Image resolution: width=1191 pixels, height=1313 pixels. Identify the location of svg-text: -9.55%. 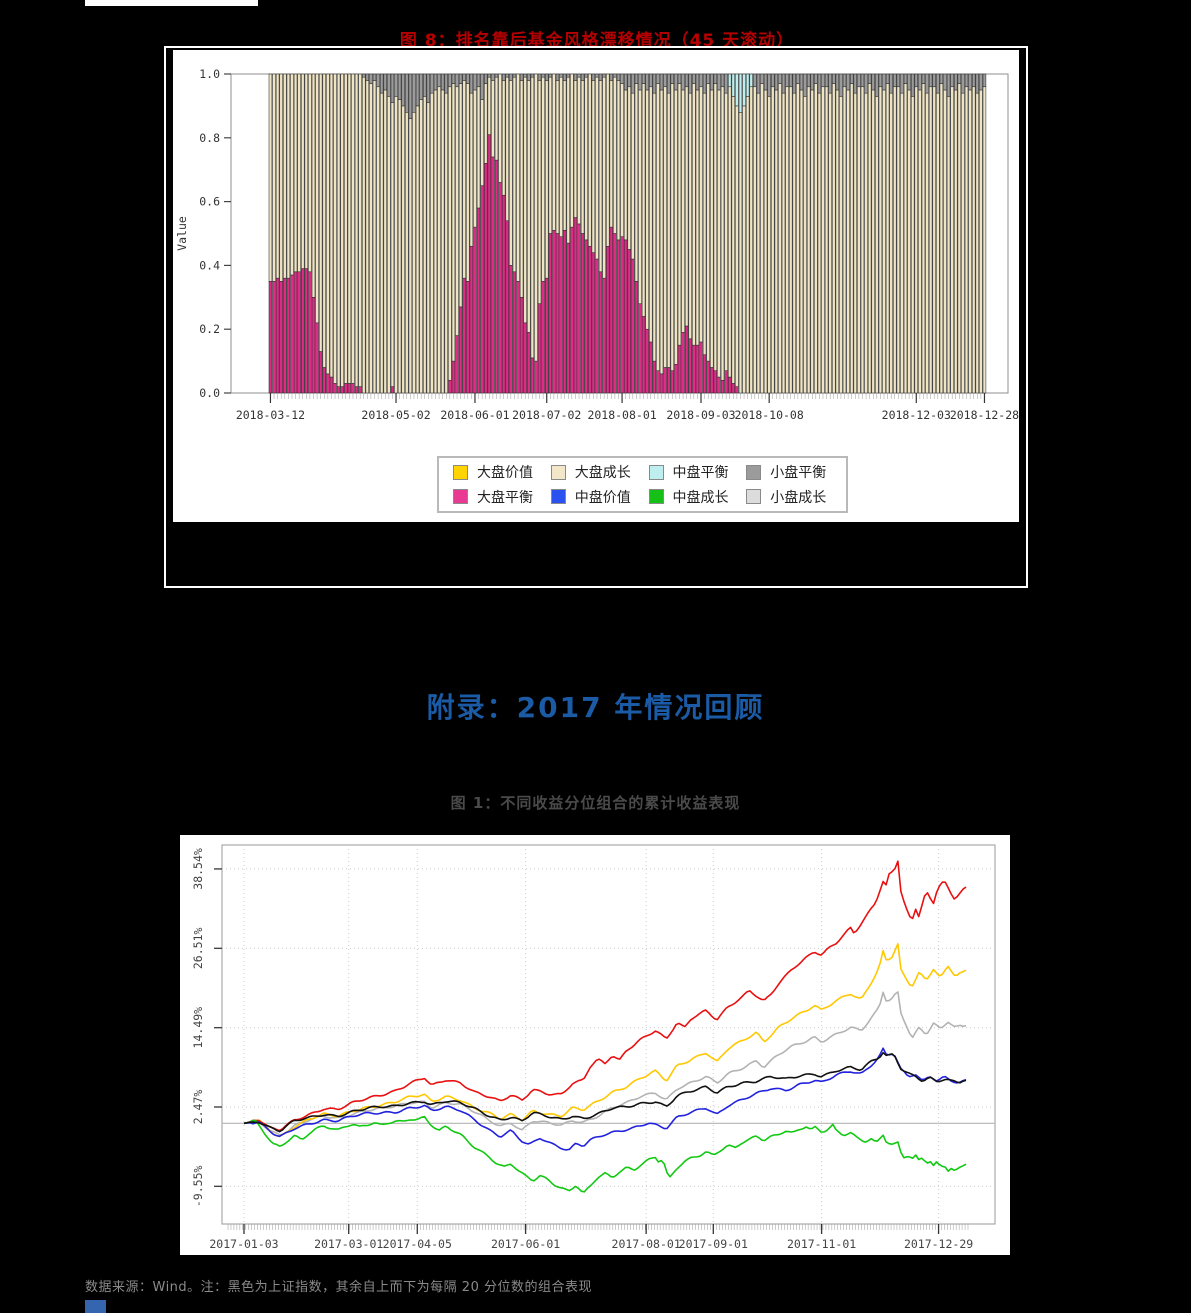
(198, 1186).